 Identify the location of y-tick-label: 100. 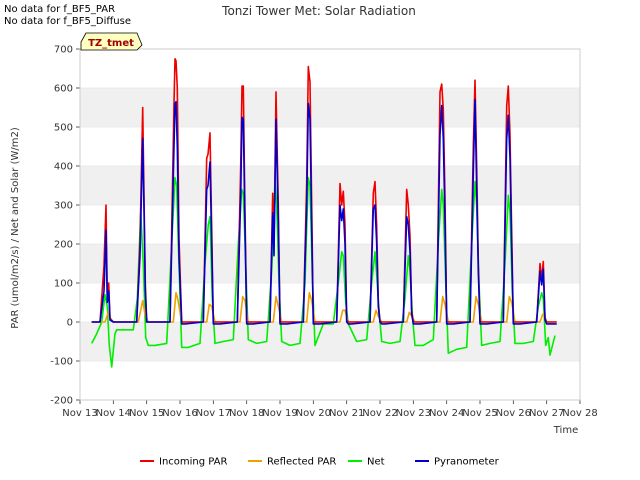
(63, 284).